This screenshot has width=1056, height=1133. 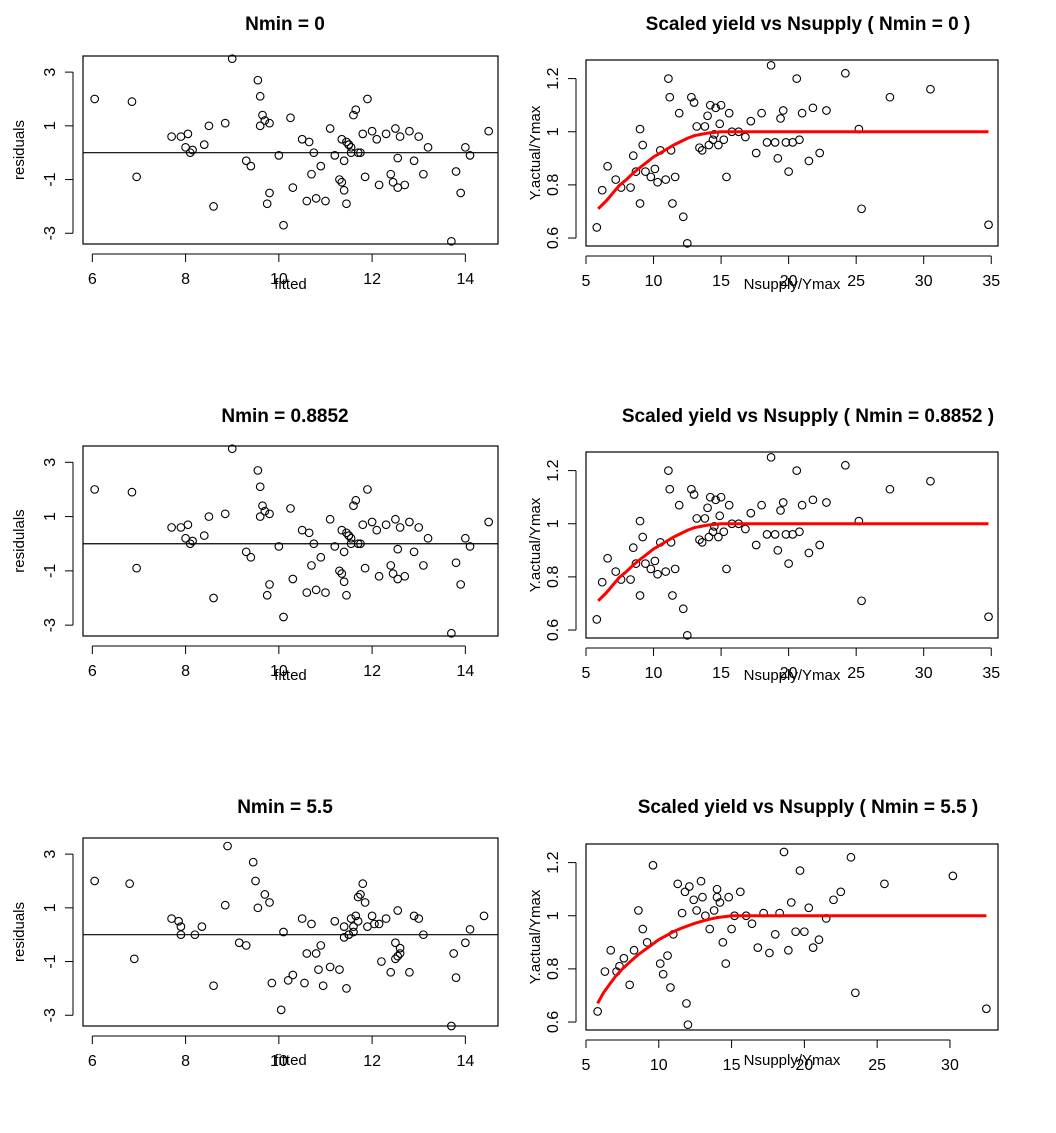 I want to click on x-tick-label: 30, so click(x=950, y=1065).